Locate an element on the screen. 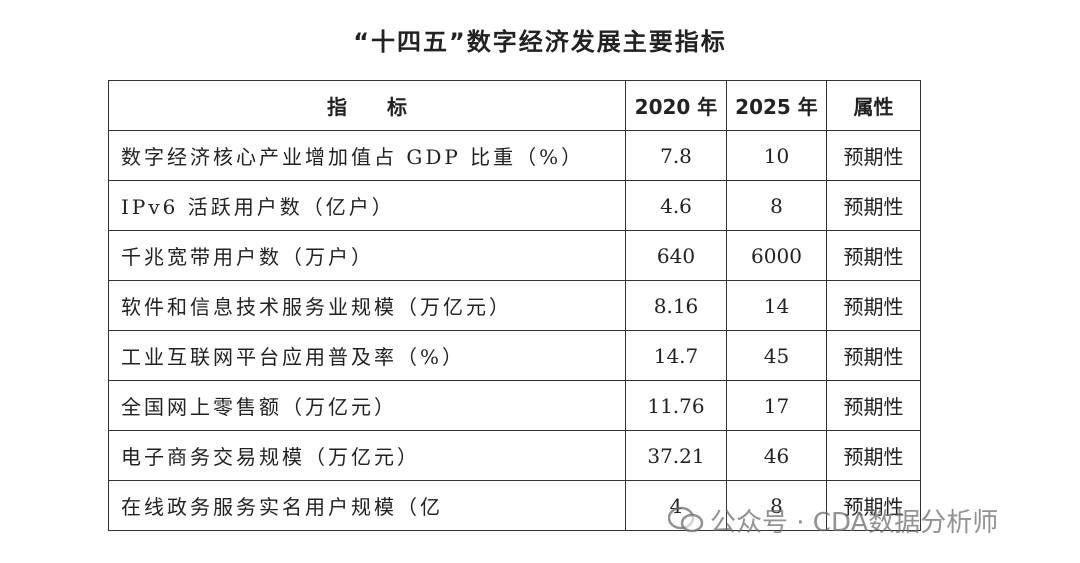  table-row: 在线政务服务实名用户规模（亿 4 8 预期性 is located at coordinates (514, 505).